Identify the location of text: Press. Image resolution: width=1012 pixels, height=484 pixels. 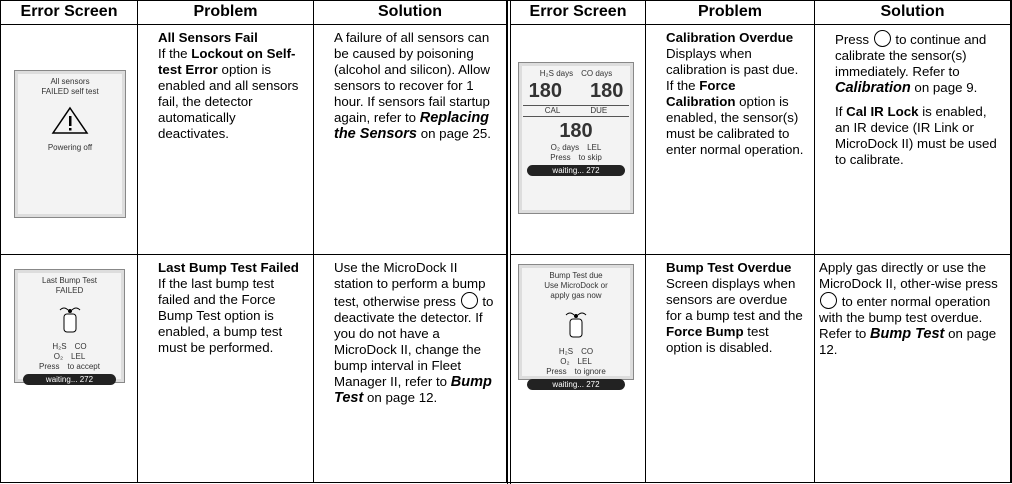
(854, 39).